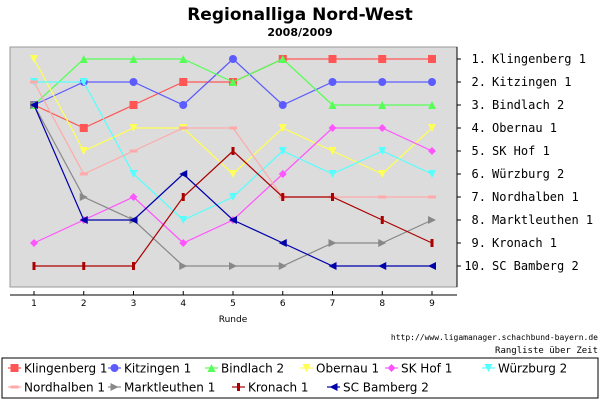 The height and width of the screenshot is (404, 600). I want to click on legend-item: Obernau 1, so click(339, 369).